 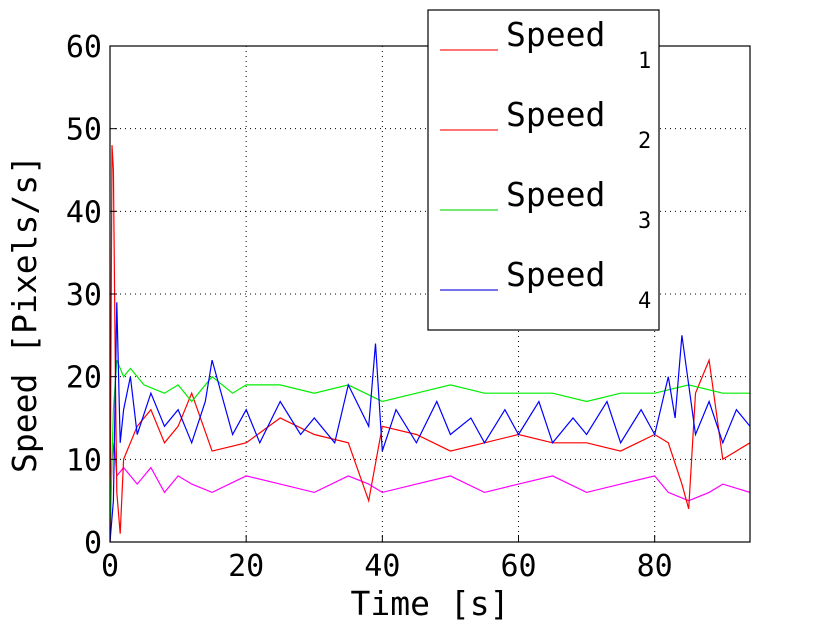 What do you see at coordinates (644, 301) in the screenshot?
I see `legend-subscript: 4` at bounding box center [644, 301].